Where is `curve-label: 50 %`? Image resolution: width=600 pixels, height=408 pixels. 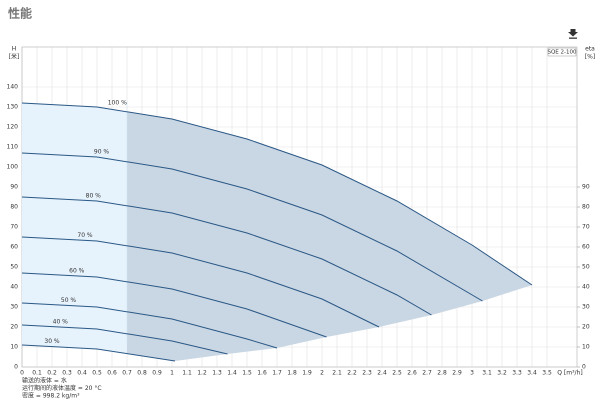 curve-label: 50 % is located at coordinates (69, 300).